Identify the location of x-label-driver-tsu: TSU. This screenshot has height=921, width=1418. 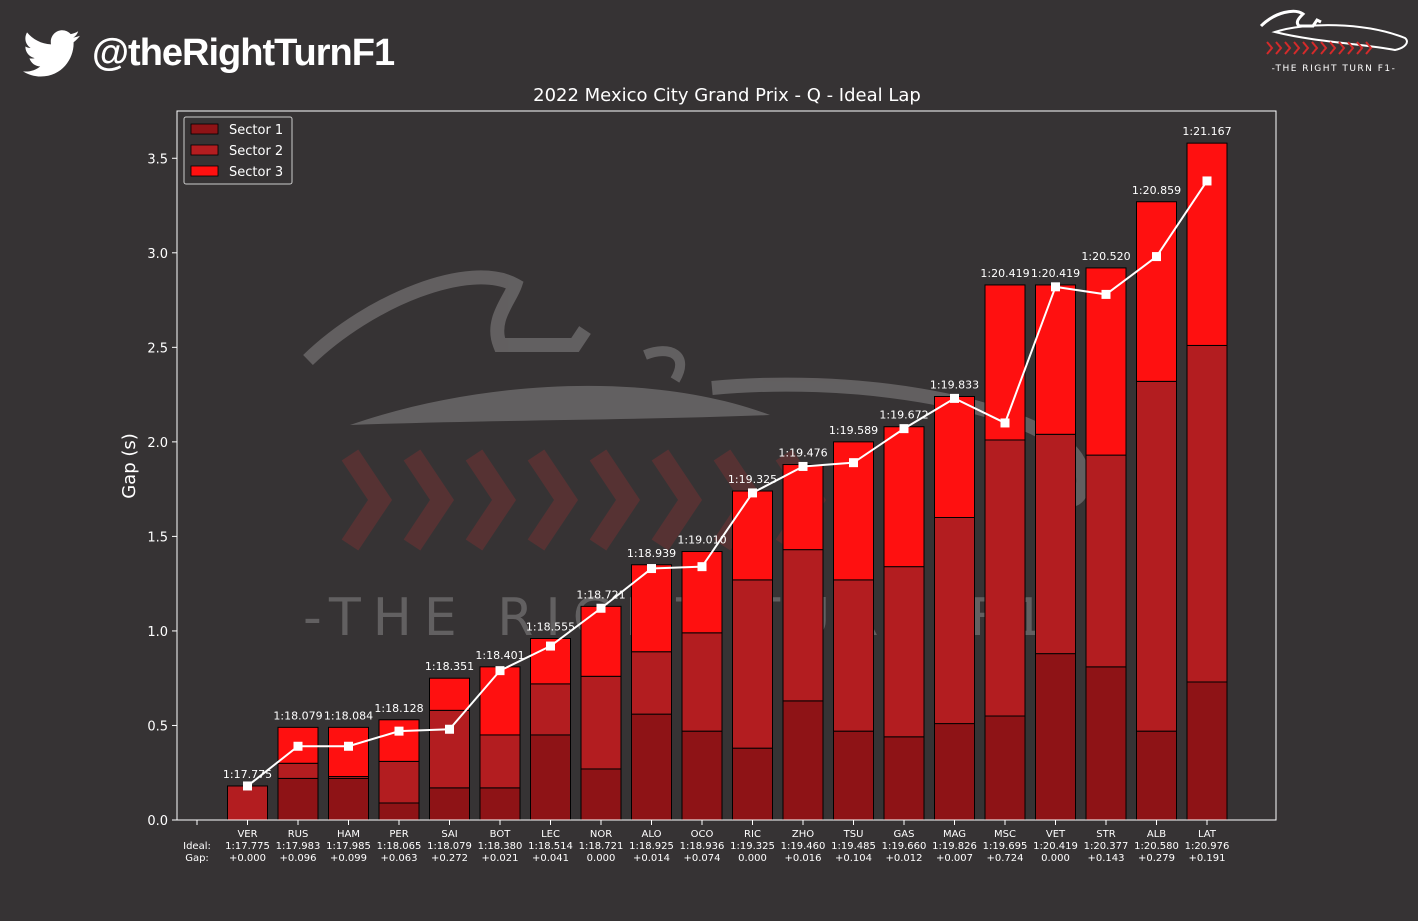
(853, 834).